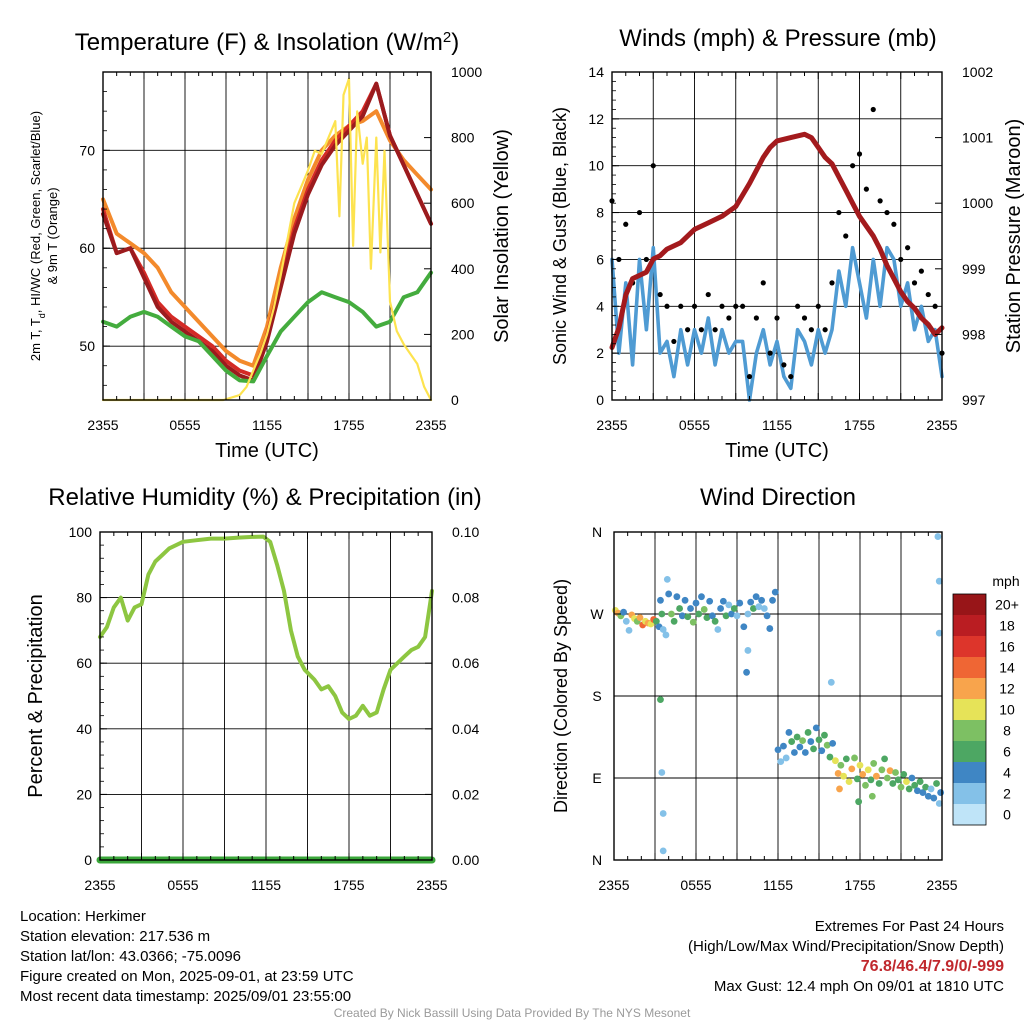 The height and width of the screenshot is (1024, 1024). Describe the element at coordinates (1007, 815) in the screenshot. I see `legend-label: 0` at that location.